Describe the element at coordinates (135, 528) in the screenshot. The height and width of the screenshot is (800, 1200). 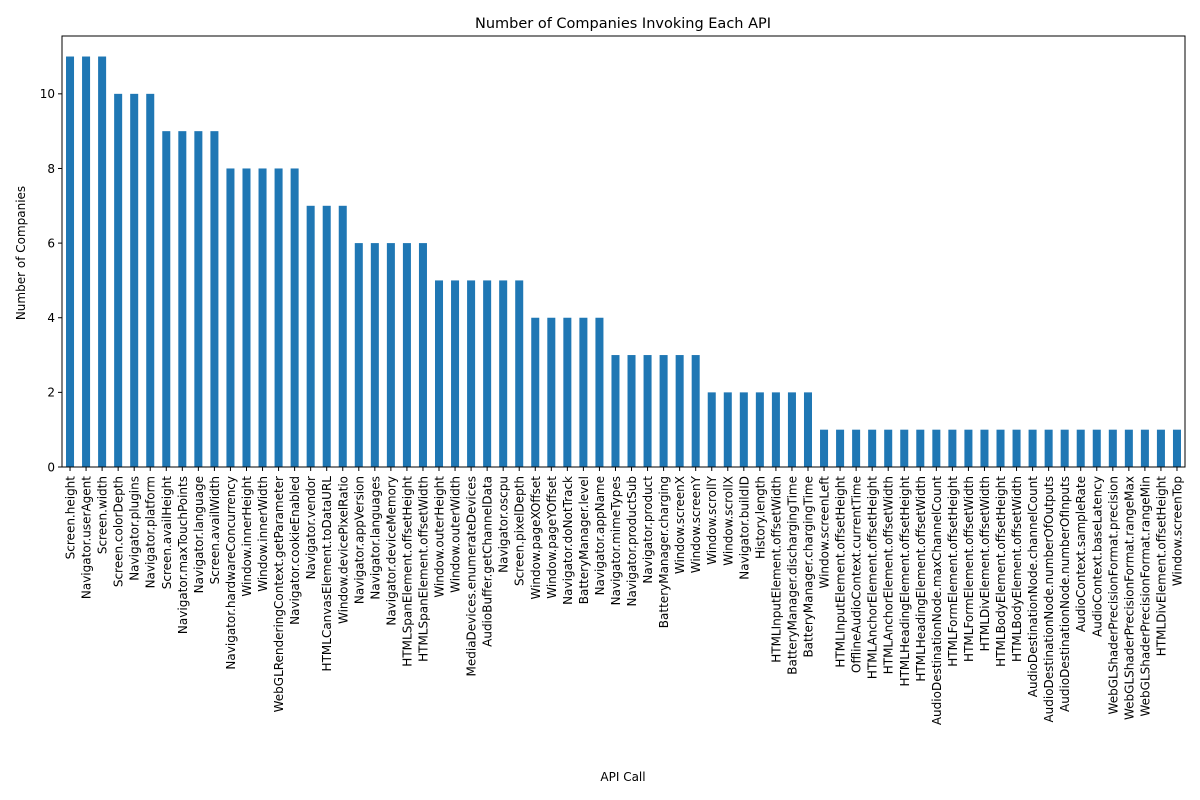
I see `x-tick-label: Navigator.plugins` at that location.